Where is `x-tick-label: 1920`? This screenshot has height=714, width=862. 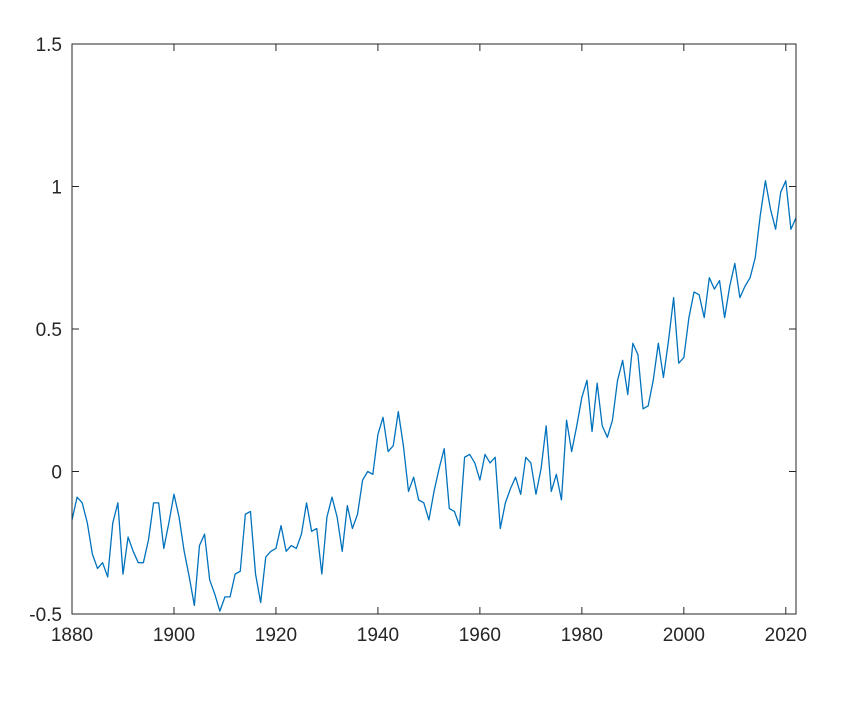 x-tick-label: 1920 is located at coordinates (276, 635).